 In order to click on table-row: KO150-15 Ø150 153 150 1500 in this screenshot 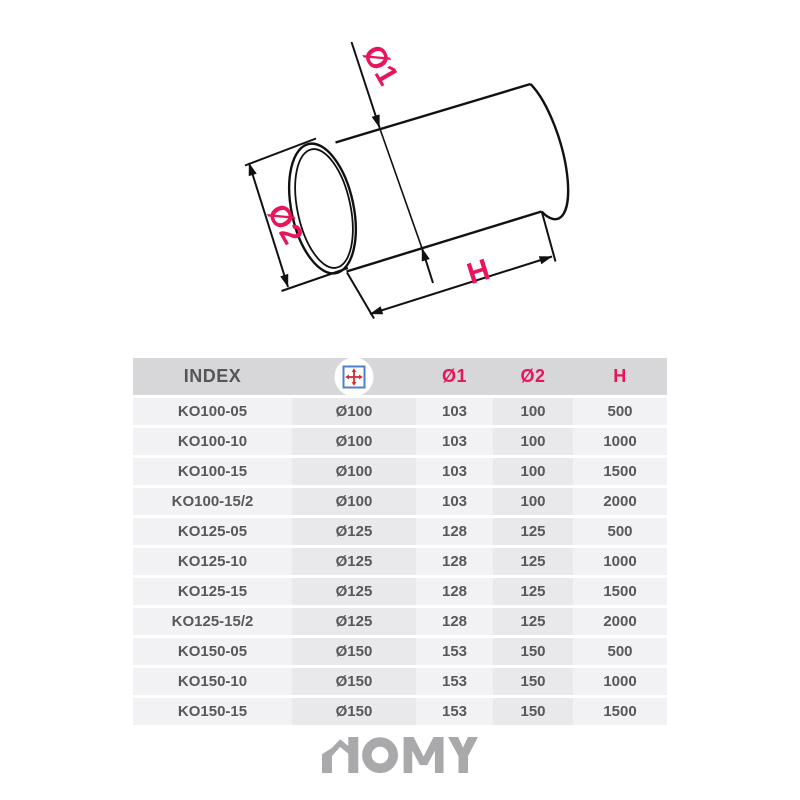, I will do `click(400, 713)`.